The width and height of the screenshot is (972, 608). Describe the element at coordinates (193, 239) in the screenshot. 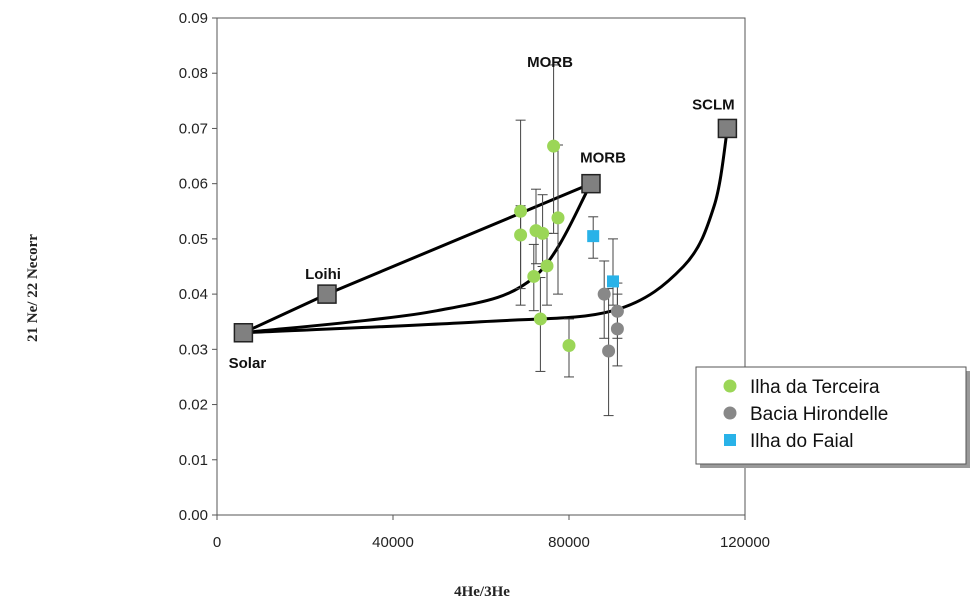

I see `y-tick-label: 0.05` at that location.